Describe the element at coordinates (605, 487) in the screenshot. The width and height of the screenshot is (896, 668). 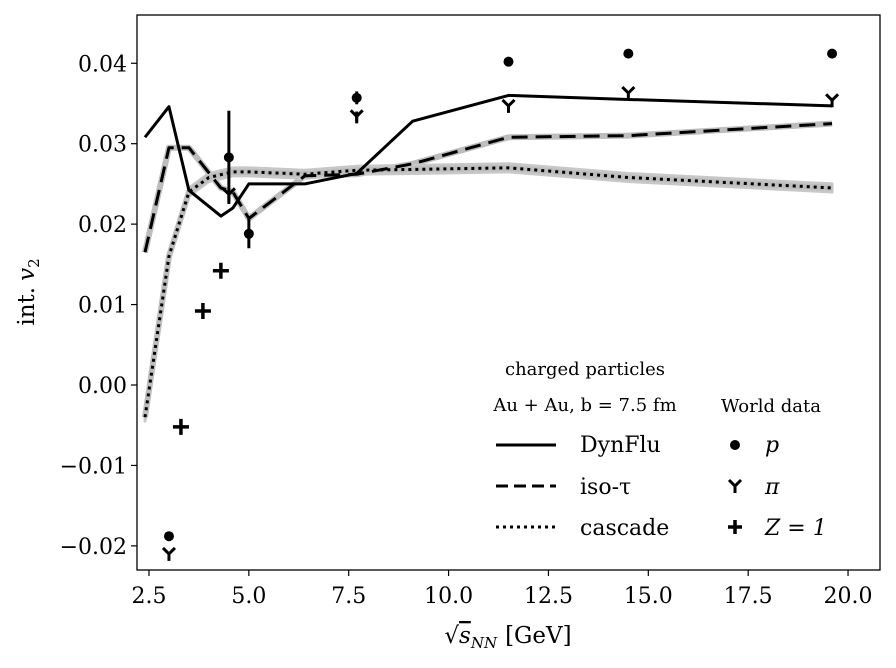
I see `legend-label-iso-tau: iso-τ` at that location.